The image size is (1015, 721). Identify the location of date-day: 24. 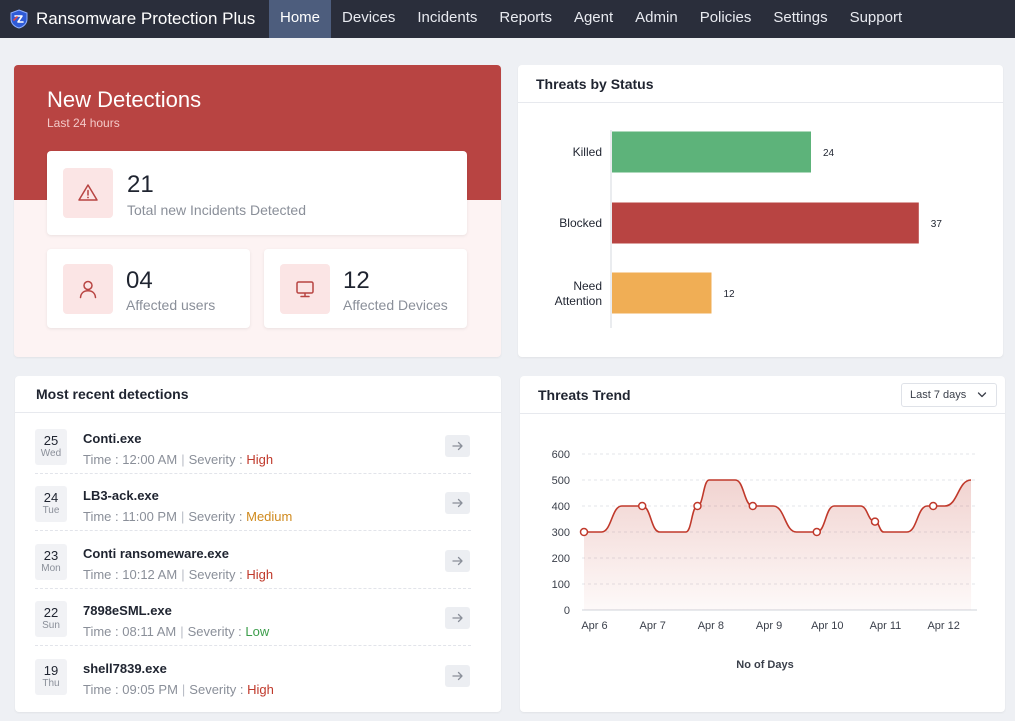
(51, 497).